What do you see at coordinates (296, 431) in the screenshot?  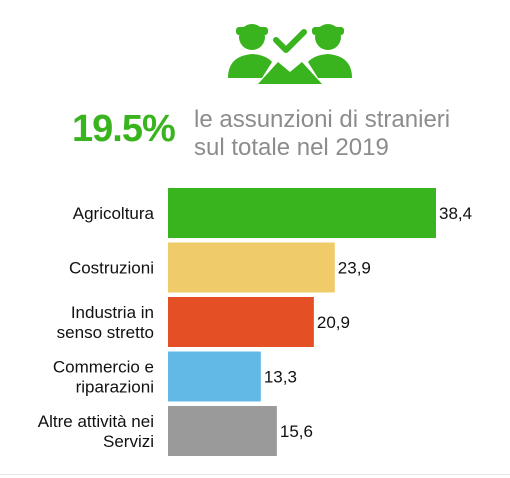 I see `value-label-4: 15,6` at bounding box center [296, 431].